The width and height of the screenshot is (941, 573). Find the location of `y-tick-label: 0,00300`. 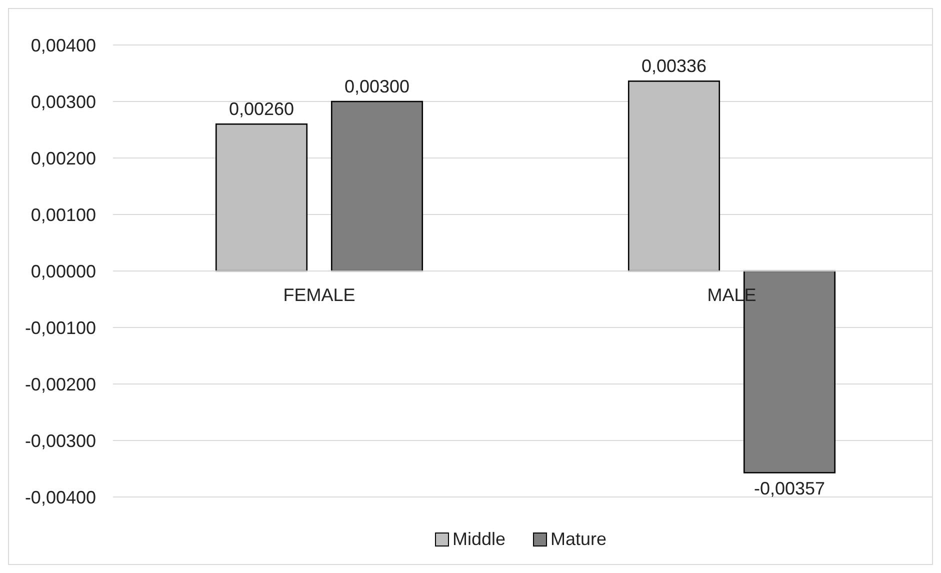

y-tick-label: 0,00300 is located at coordinates (63, 102).